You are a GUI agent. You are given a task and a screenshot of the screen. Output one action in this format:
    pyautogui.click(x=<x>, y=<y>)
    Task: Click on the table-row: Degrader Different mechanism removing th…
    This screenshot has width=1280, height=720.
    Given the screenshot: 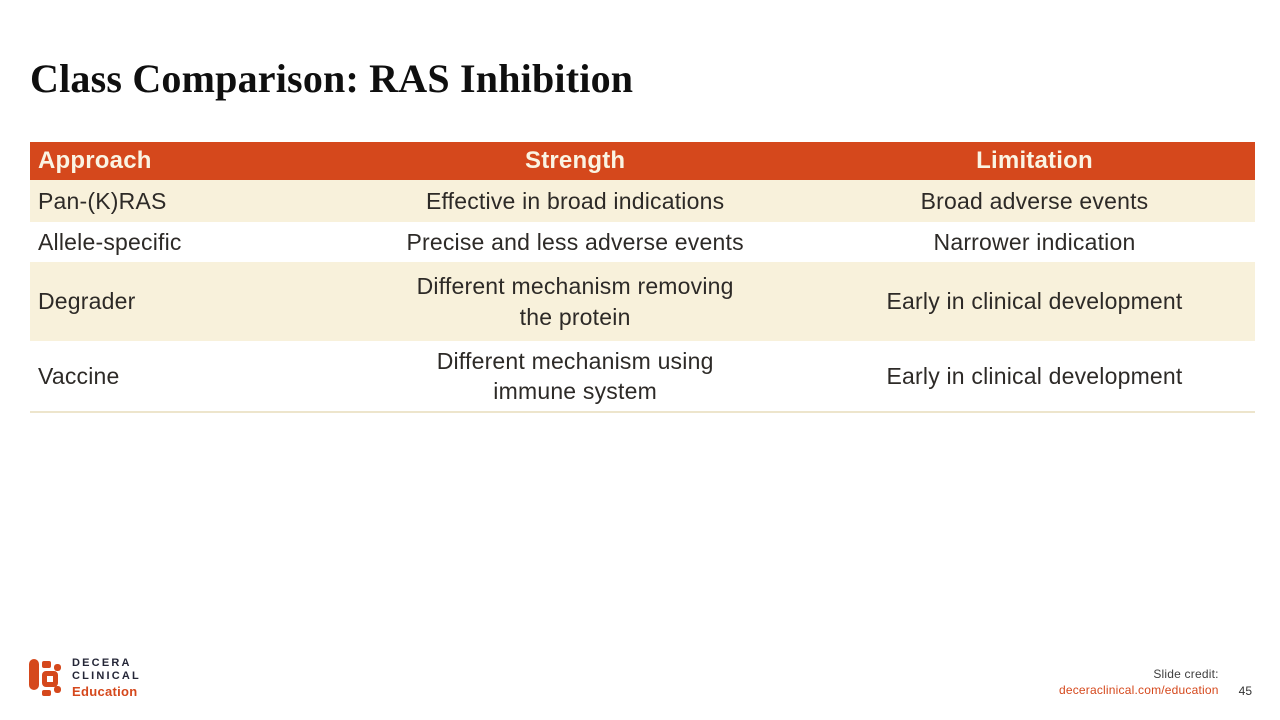 What is the action you would take?
    pyautogui.click(x=642, y=301)
    